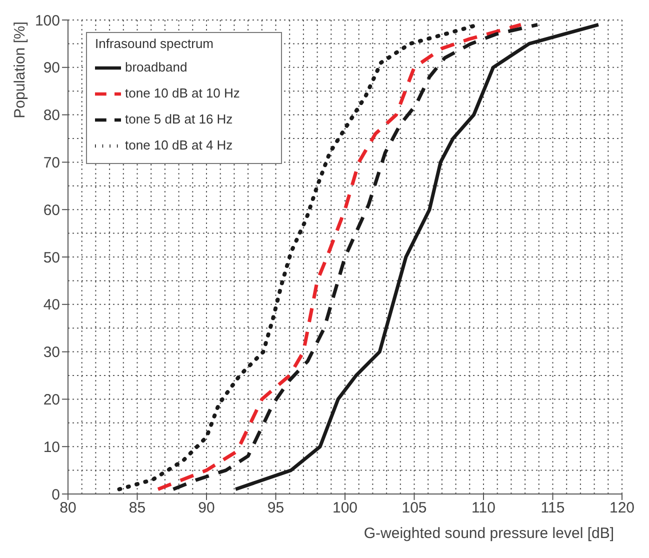 The width and height of the screenshot is (649, 558). What do you see at coordinates (51, 115) in the screenshot?
I see `y-tick-label: 80` at bounding box center [51, 115].